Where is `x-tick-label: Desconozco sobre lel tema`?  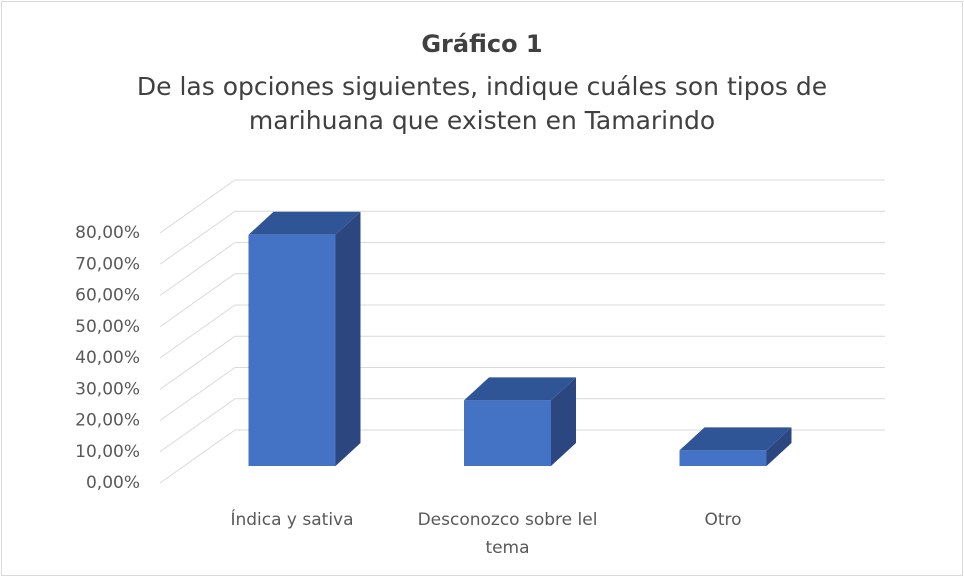
x-tick-label: Desconozco sobre lel tema is located at coordinates (507, 534).